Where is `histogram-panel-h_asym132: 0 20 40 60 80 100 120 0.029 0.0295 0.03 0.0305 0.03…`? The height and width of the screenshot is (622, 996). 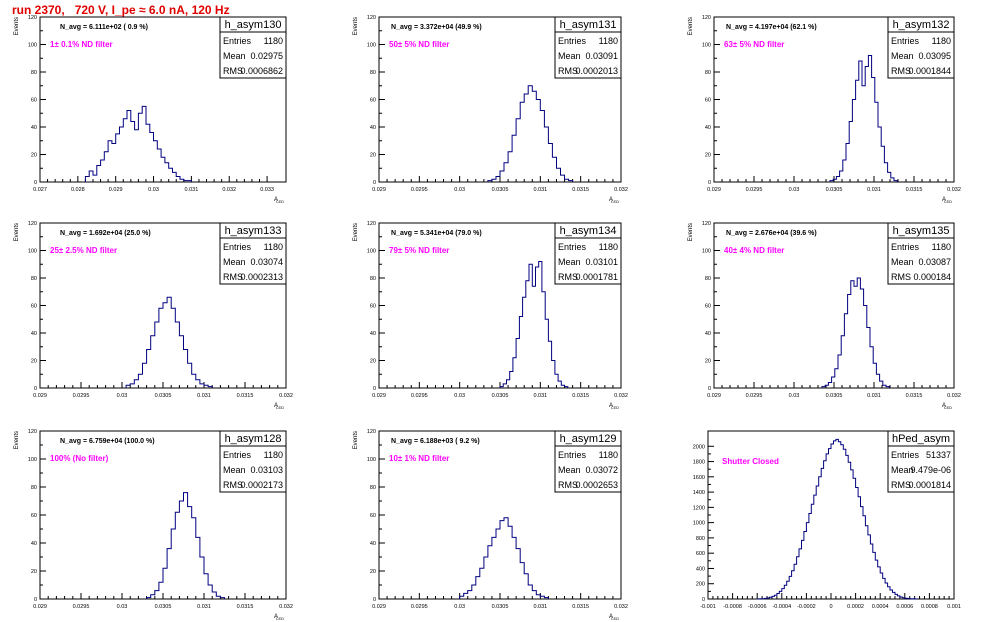
histogram-panel-h_asym132: 0 20 40 60 80 100 120 0.029 0.0295 0.03 0.0305 0.03… is located at coordinates (824, 109).